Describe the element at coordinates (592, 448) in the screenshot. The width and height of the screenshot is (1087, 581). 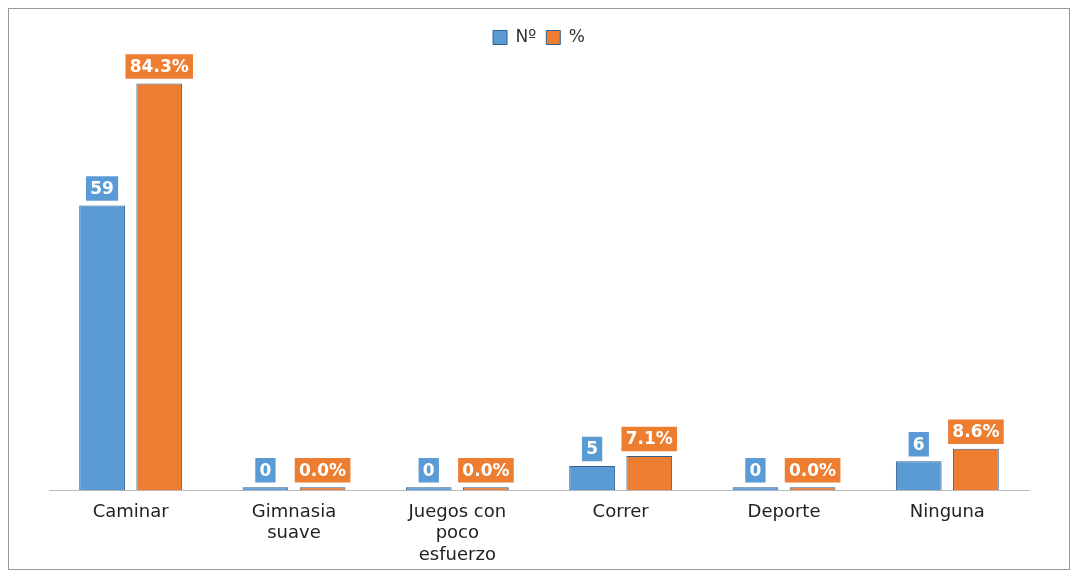
I see `data-label: 5` at that location.